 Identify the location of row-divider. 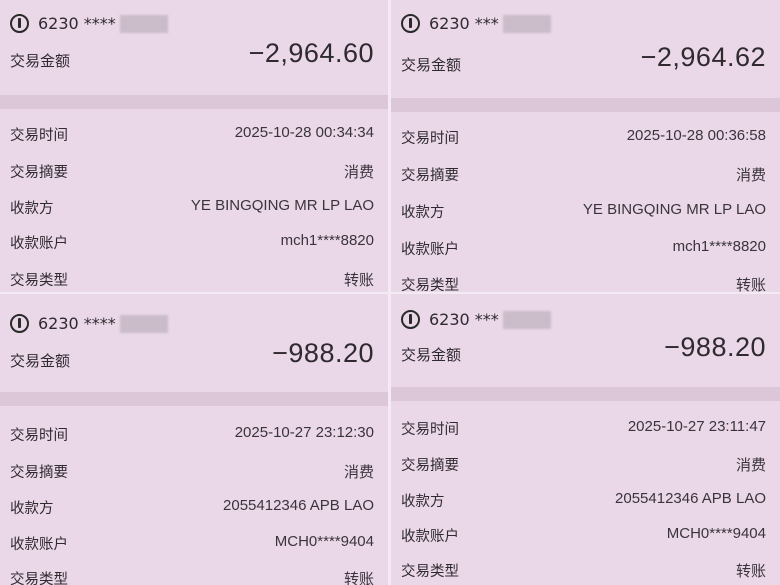
(390, 293).